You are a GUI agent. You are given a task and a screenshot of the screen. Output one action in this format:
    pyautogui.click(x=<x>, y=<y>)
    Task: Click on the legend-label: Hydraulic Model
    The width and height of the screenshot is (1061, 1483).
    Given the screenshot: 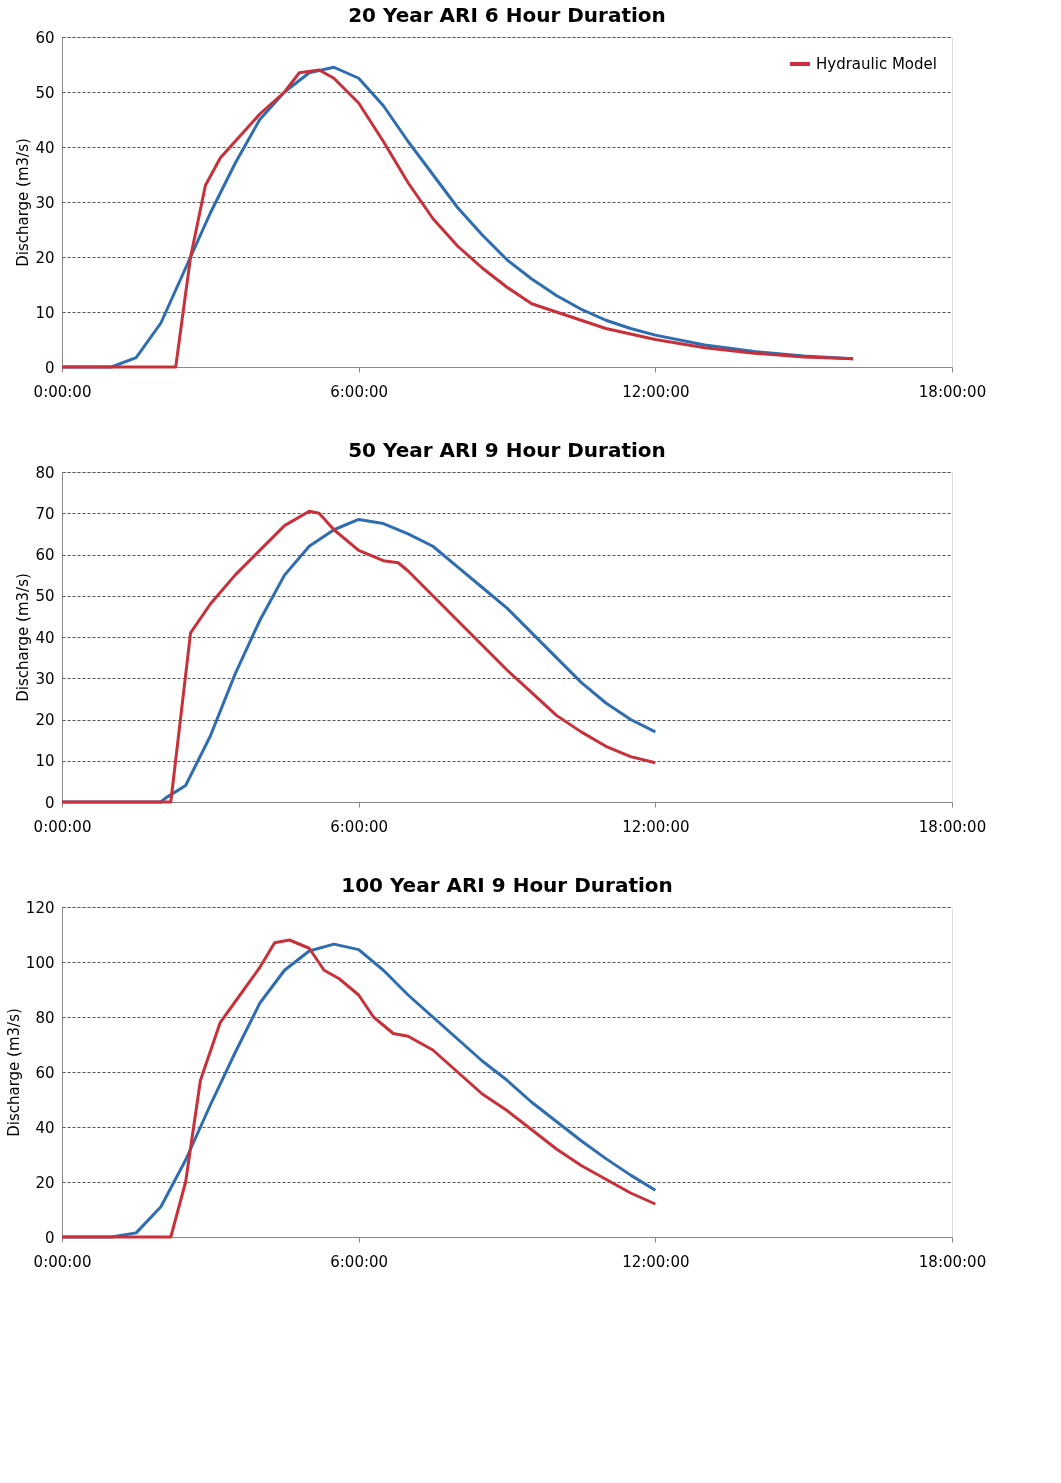 What is the action you would take?
    pyautogui.click(x=876, y=64)
    